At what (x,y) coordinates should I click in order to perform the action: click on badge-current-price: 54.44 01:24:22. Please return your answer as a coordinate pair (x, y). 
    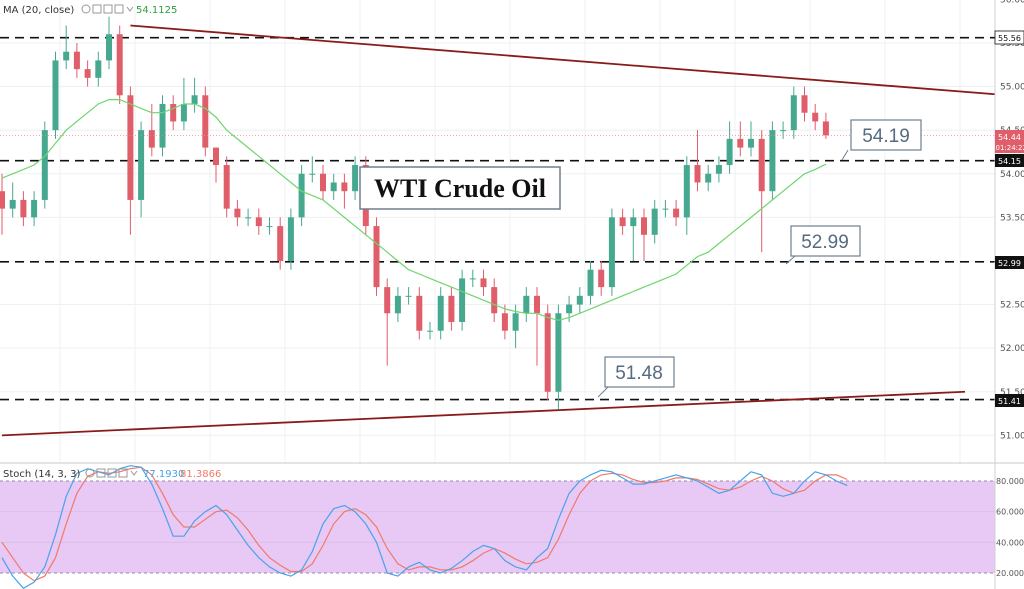
    Looking at the image, I should click on (1009, 141).